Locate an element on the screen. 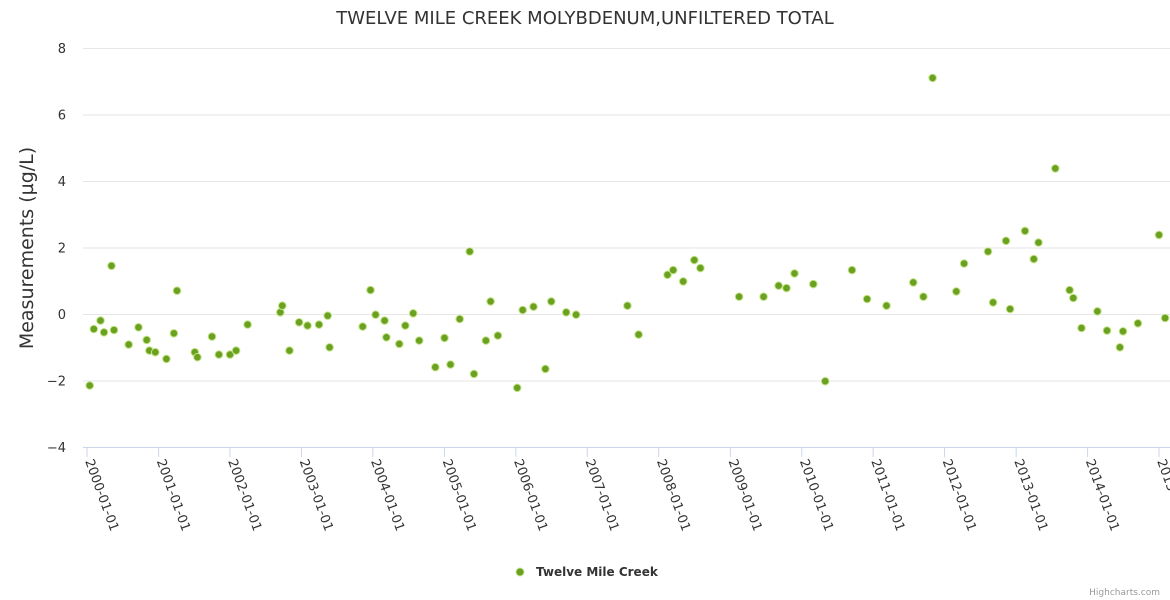 The width and height of the screenshot is (1170, 600). legend: Twelve Mile Creek is located at coordinates (587, 572).